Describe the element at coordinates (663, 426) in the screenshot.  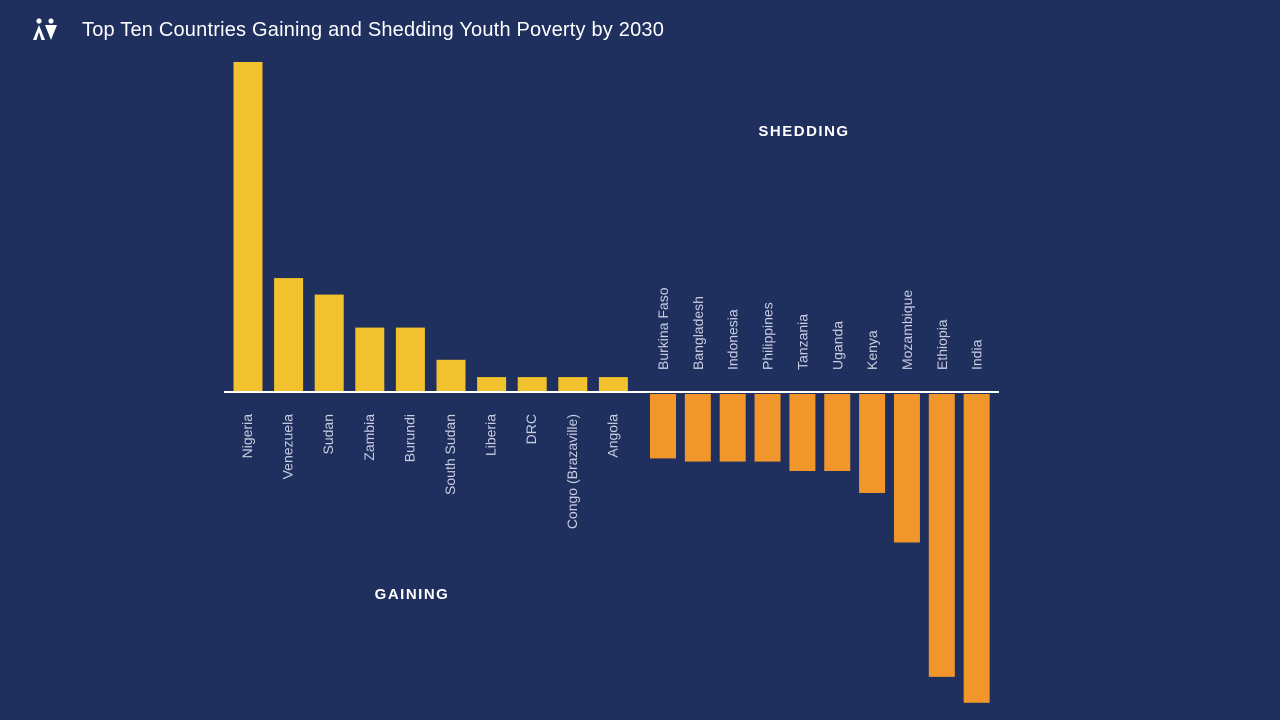
I see `bar-burkina-faso` at that location.